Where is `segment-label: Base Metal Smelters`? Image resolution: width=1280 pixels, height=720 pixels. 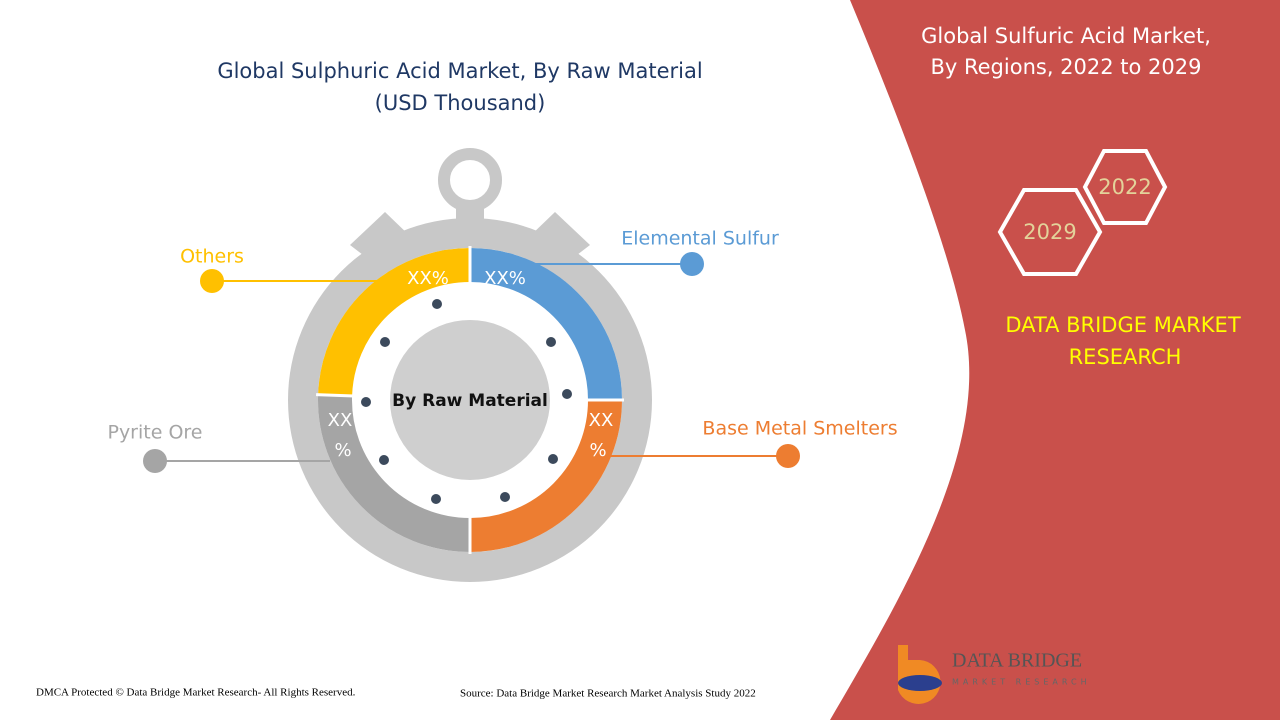 segment-label: Base Metal Smelters is located at coordinates (799, 429).